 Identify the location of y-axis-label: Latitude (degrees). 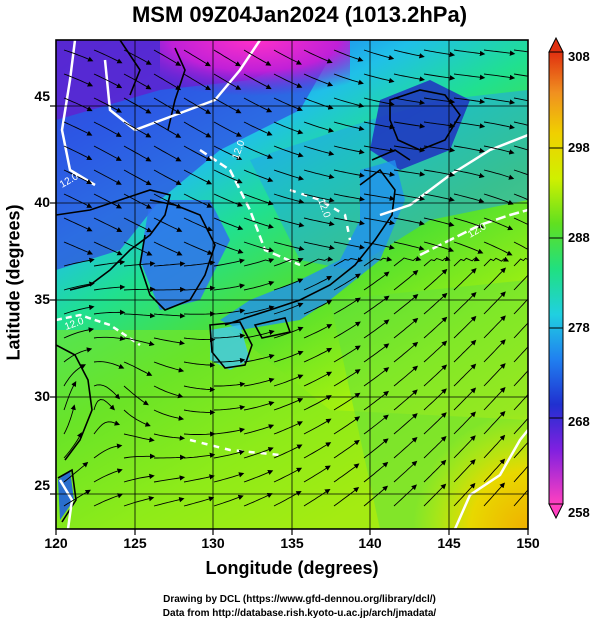
(13, 282).